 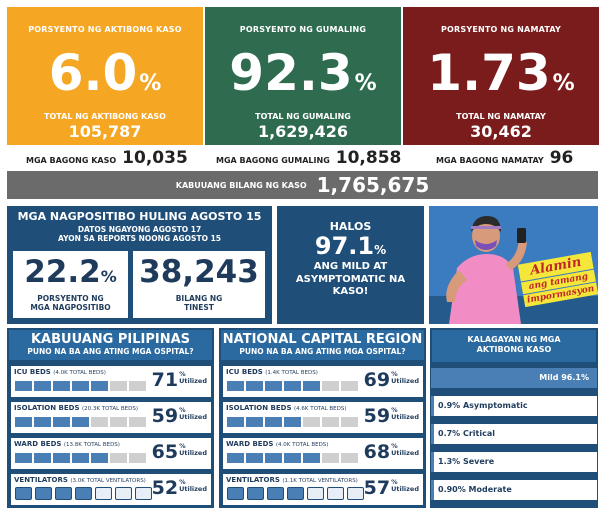 I want to click on status-header: KALAGAYAN NG MGA AKTIBONG KASO, so click(x=514, y=346).